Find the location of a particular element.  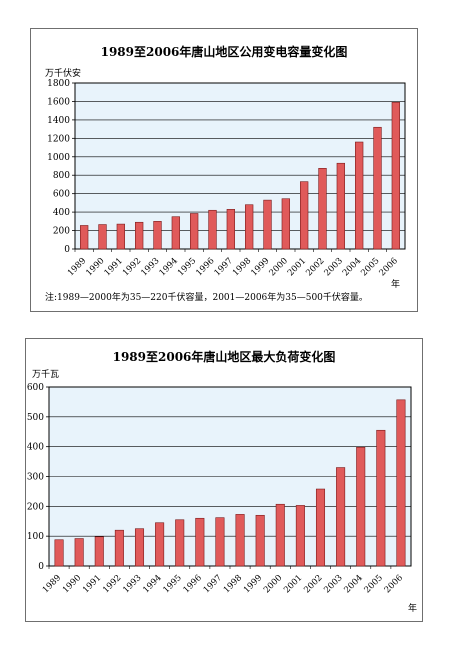

y-tick-label: 500 is located at coordinates (35, 418).